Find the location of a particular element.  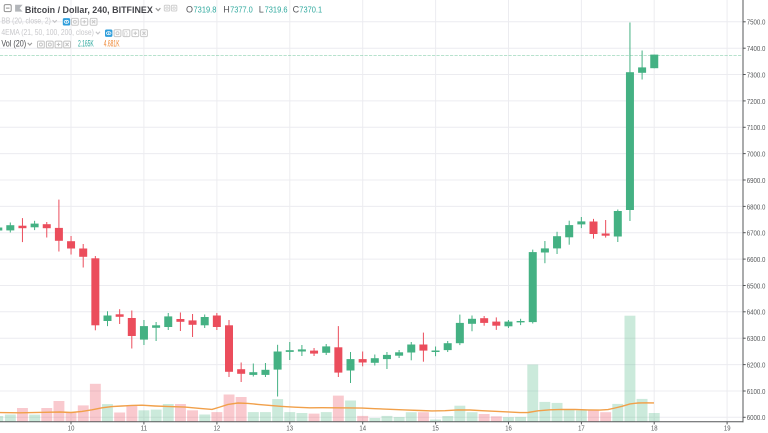

svg-text: 7400.0 is located at coordinates (756, 48).